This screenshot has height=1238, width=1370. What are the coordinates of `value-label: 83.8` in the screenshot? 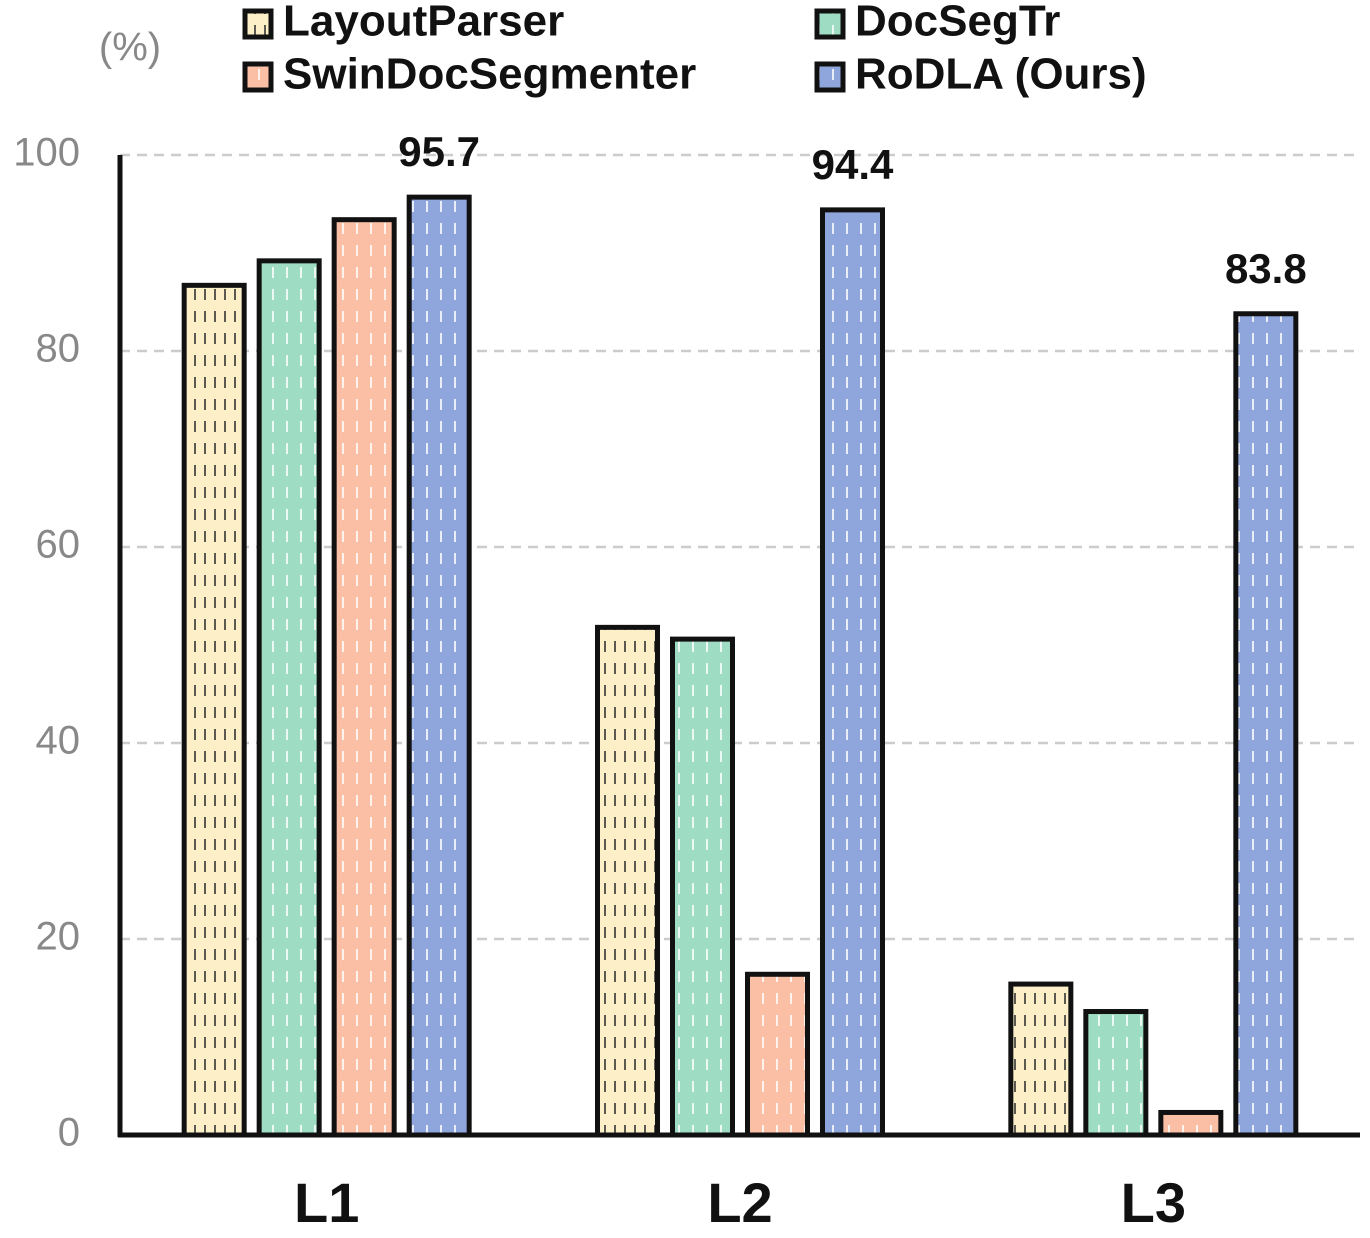 It's located at (1266, 268).